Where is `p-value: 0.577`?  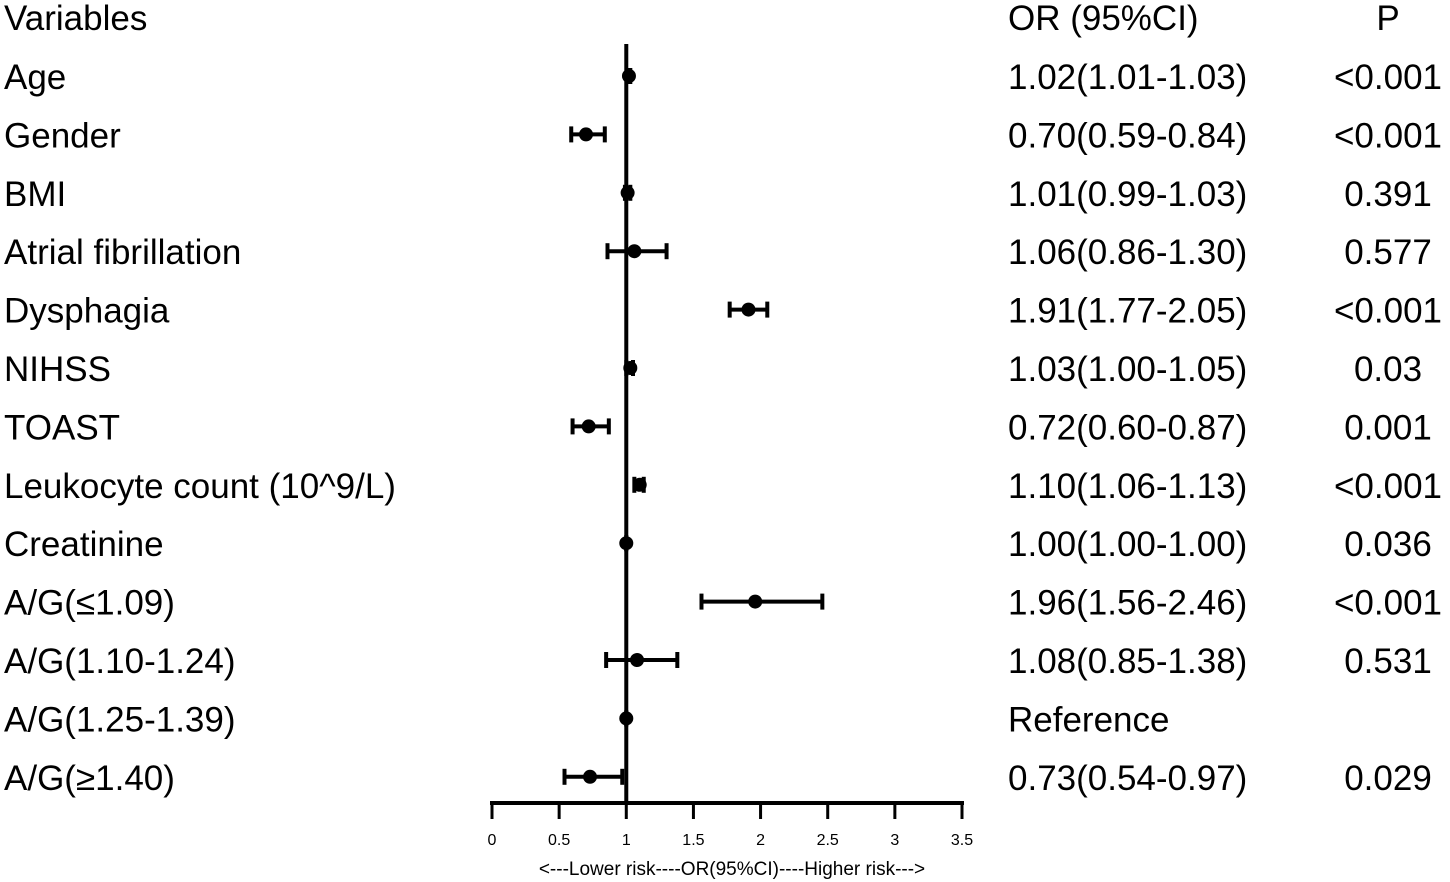 p-value: 0.577 is located at coordinates (1388, 252).